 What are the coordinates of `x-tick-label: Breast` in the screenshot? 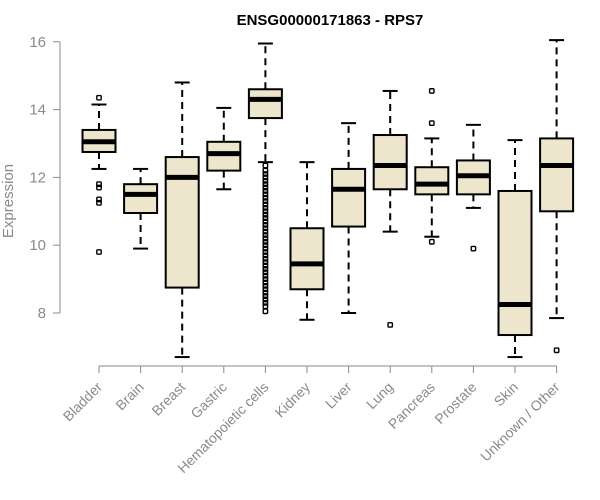 It's located at (168, 399).